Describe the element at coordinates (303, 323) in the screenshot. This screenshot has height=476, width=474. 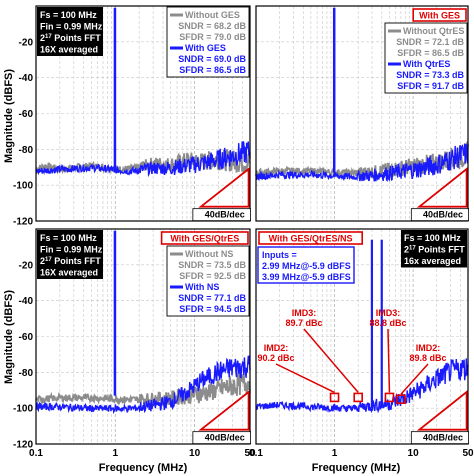
I see `imd-label: 89.7 dBc` at that location.